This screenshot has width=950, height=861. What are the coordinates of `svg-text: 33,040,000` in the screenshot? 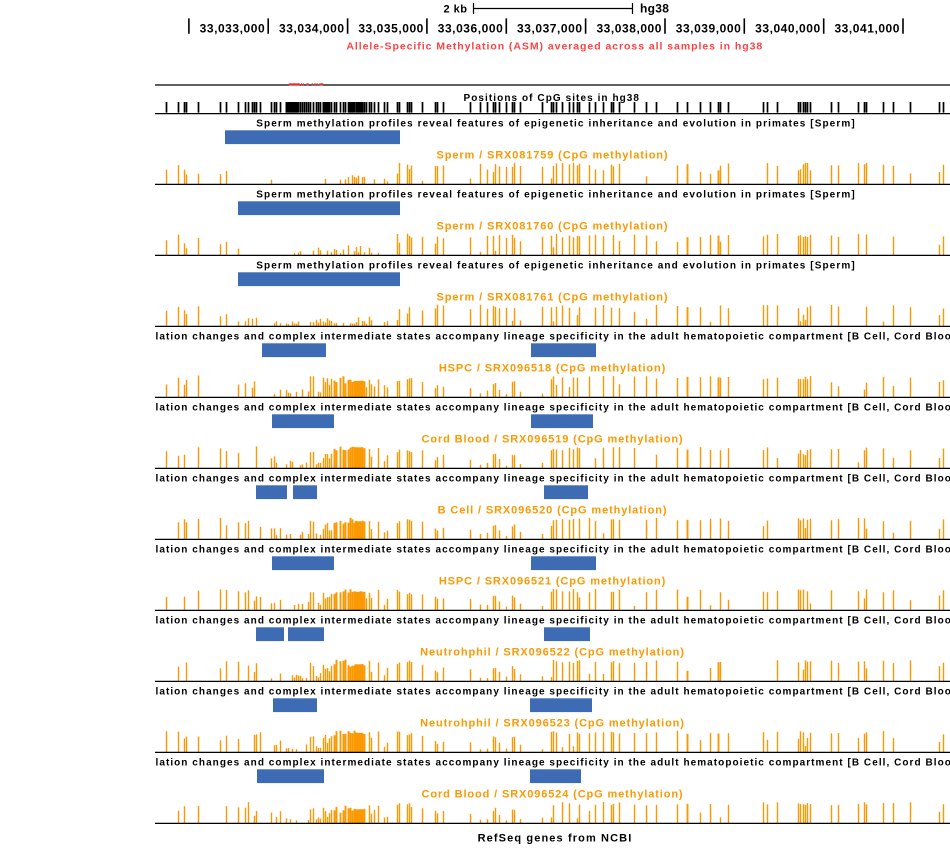 It's located at (788, 28).